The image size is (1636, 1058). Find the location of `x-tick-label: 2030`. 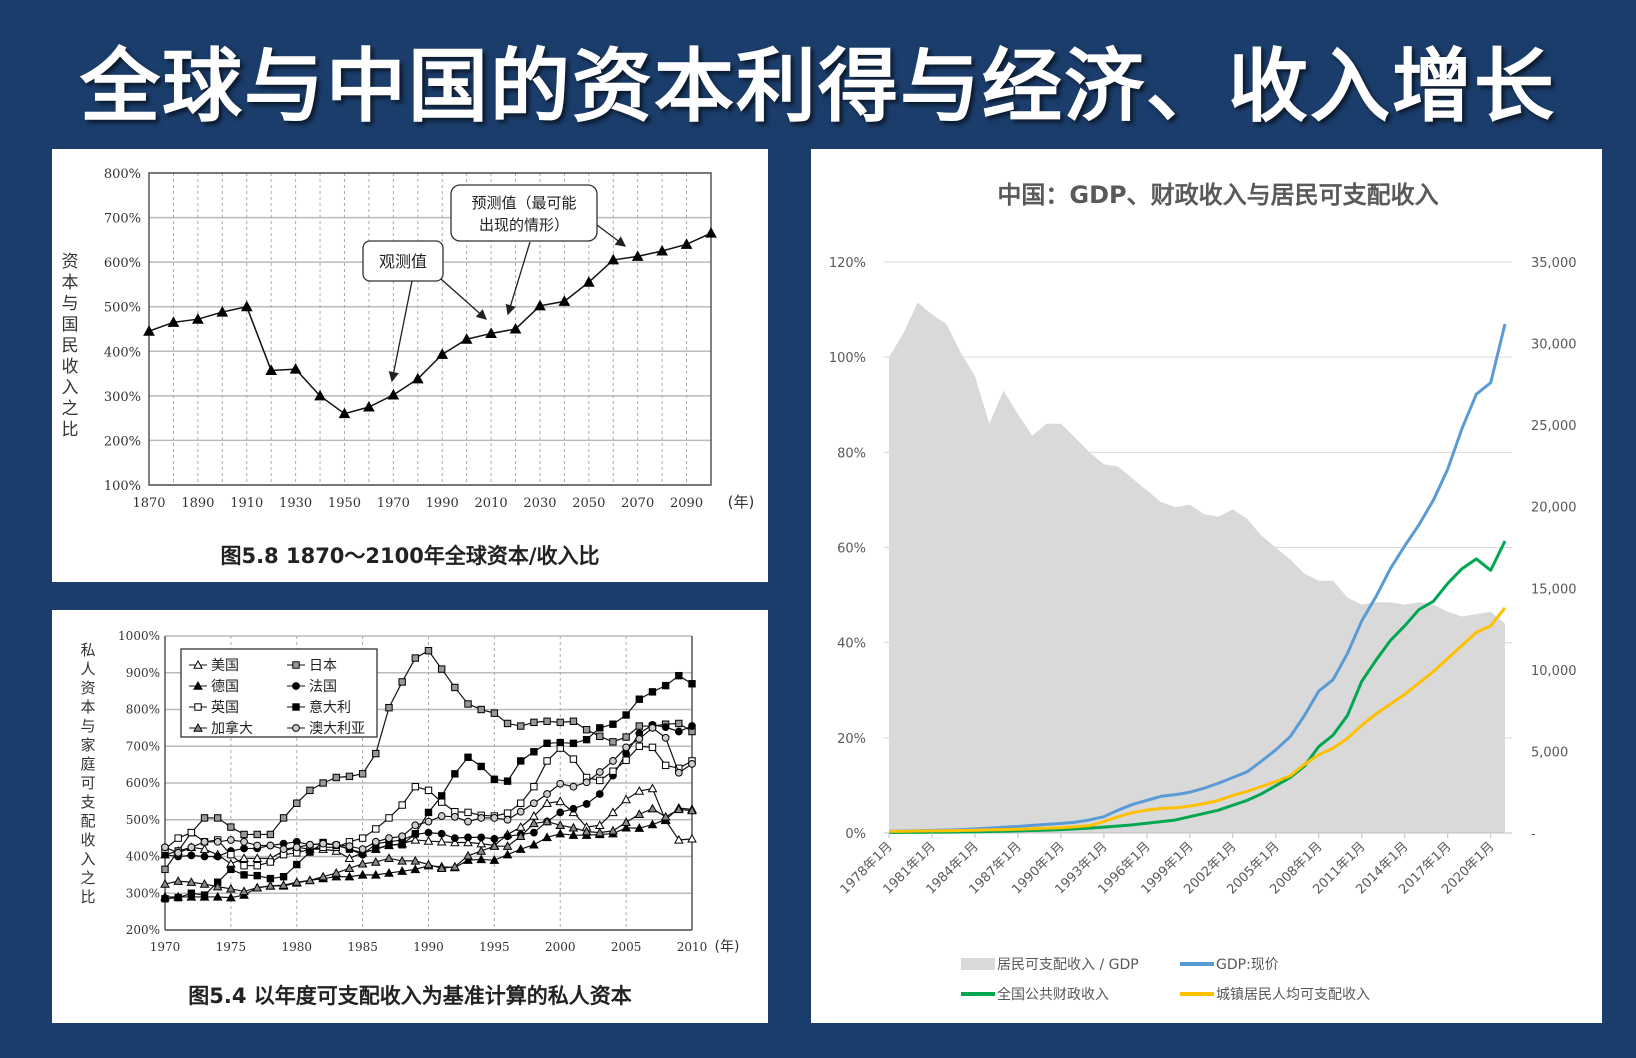

x-tick-label: 2030 is located at coordinates (539, 503).